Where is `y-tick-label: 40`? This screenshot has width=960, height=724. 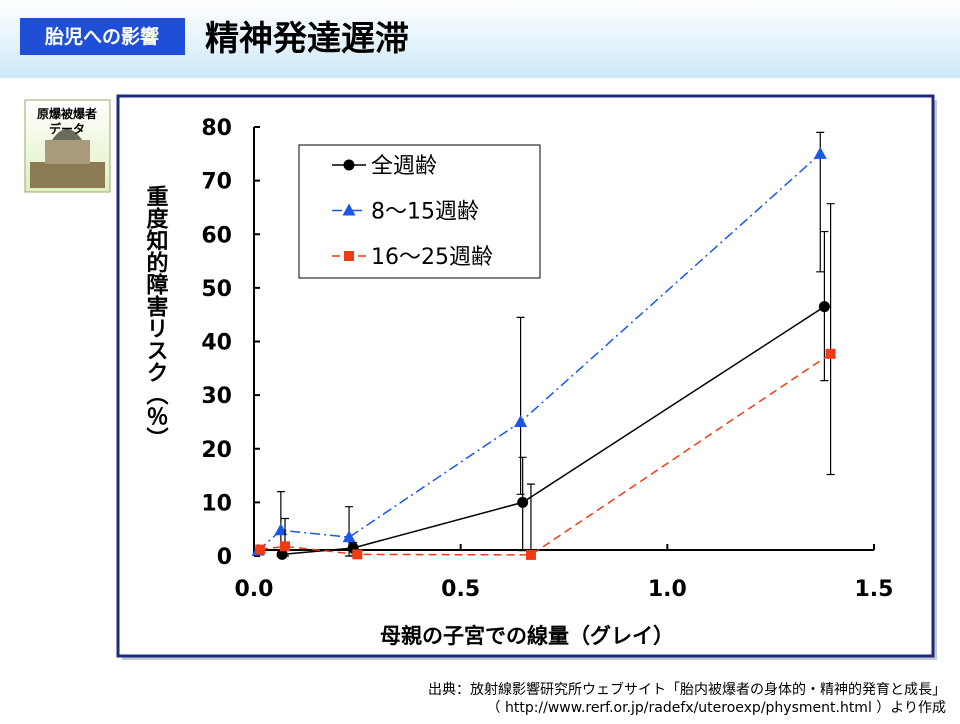
y-tick-label: 40 is located at coordinates (216, 343).